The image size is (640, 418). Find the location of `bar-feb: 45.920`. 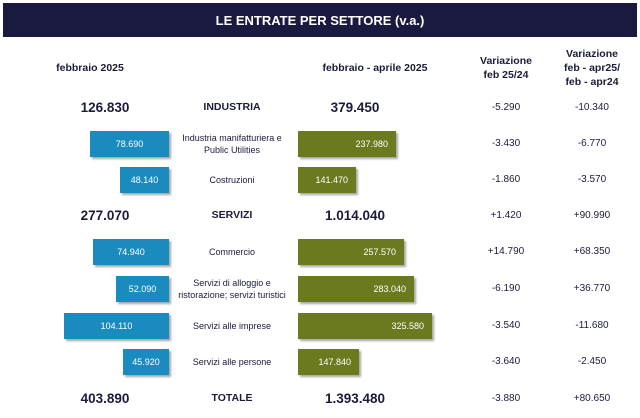

bar-feb: 45.920 is located at coordinates (146, 362).